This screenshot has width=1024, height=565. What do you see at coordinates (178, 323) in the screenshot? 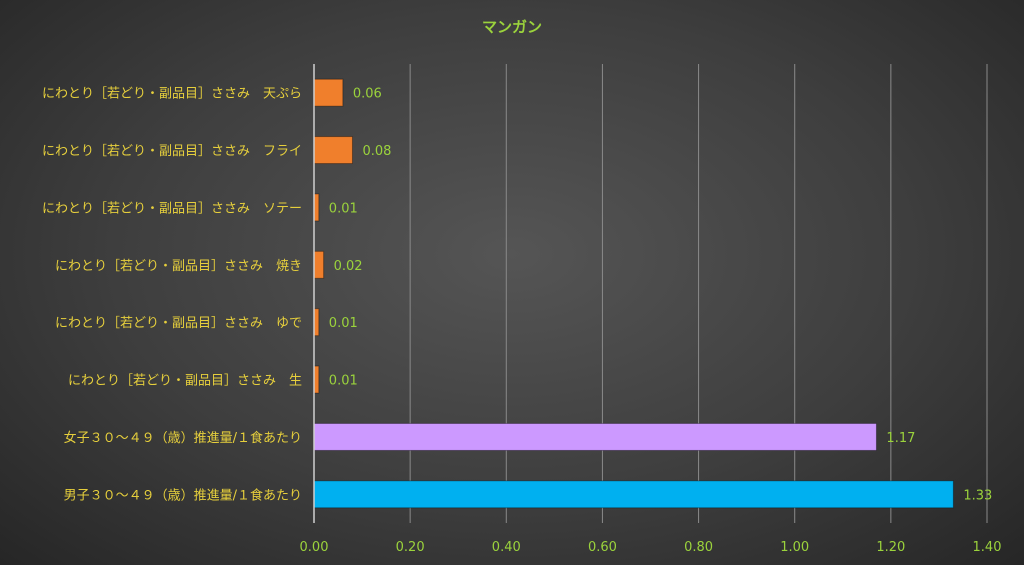
I see `category-label: にわとり［若どり・副品目］ささみ ゆで` at bounding box center [178, 323].